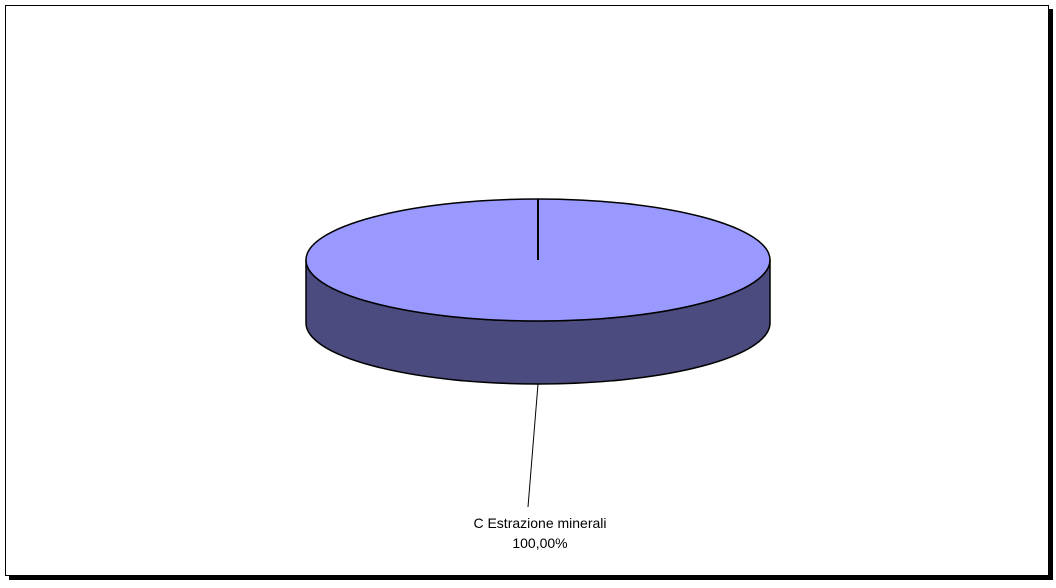  Describe the element at coordinates (540, 533) in the screenshot. I see `data-label: C Estrazione minerali 100,00%` at that location.